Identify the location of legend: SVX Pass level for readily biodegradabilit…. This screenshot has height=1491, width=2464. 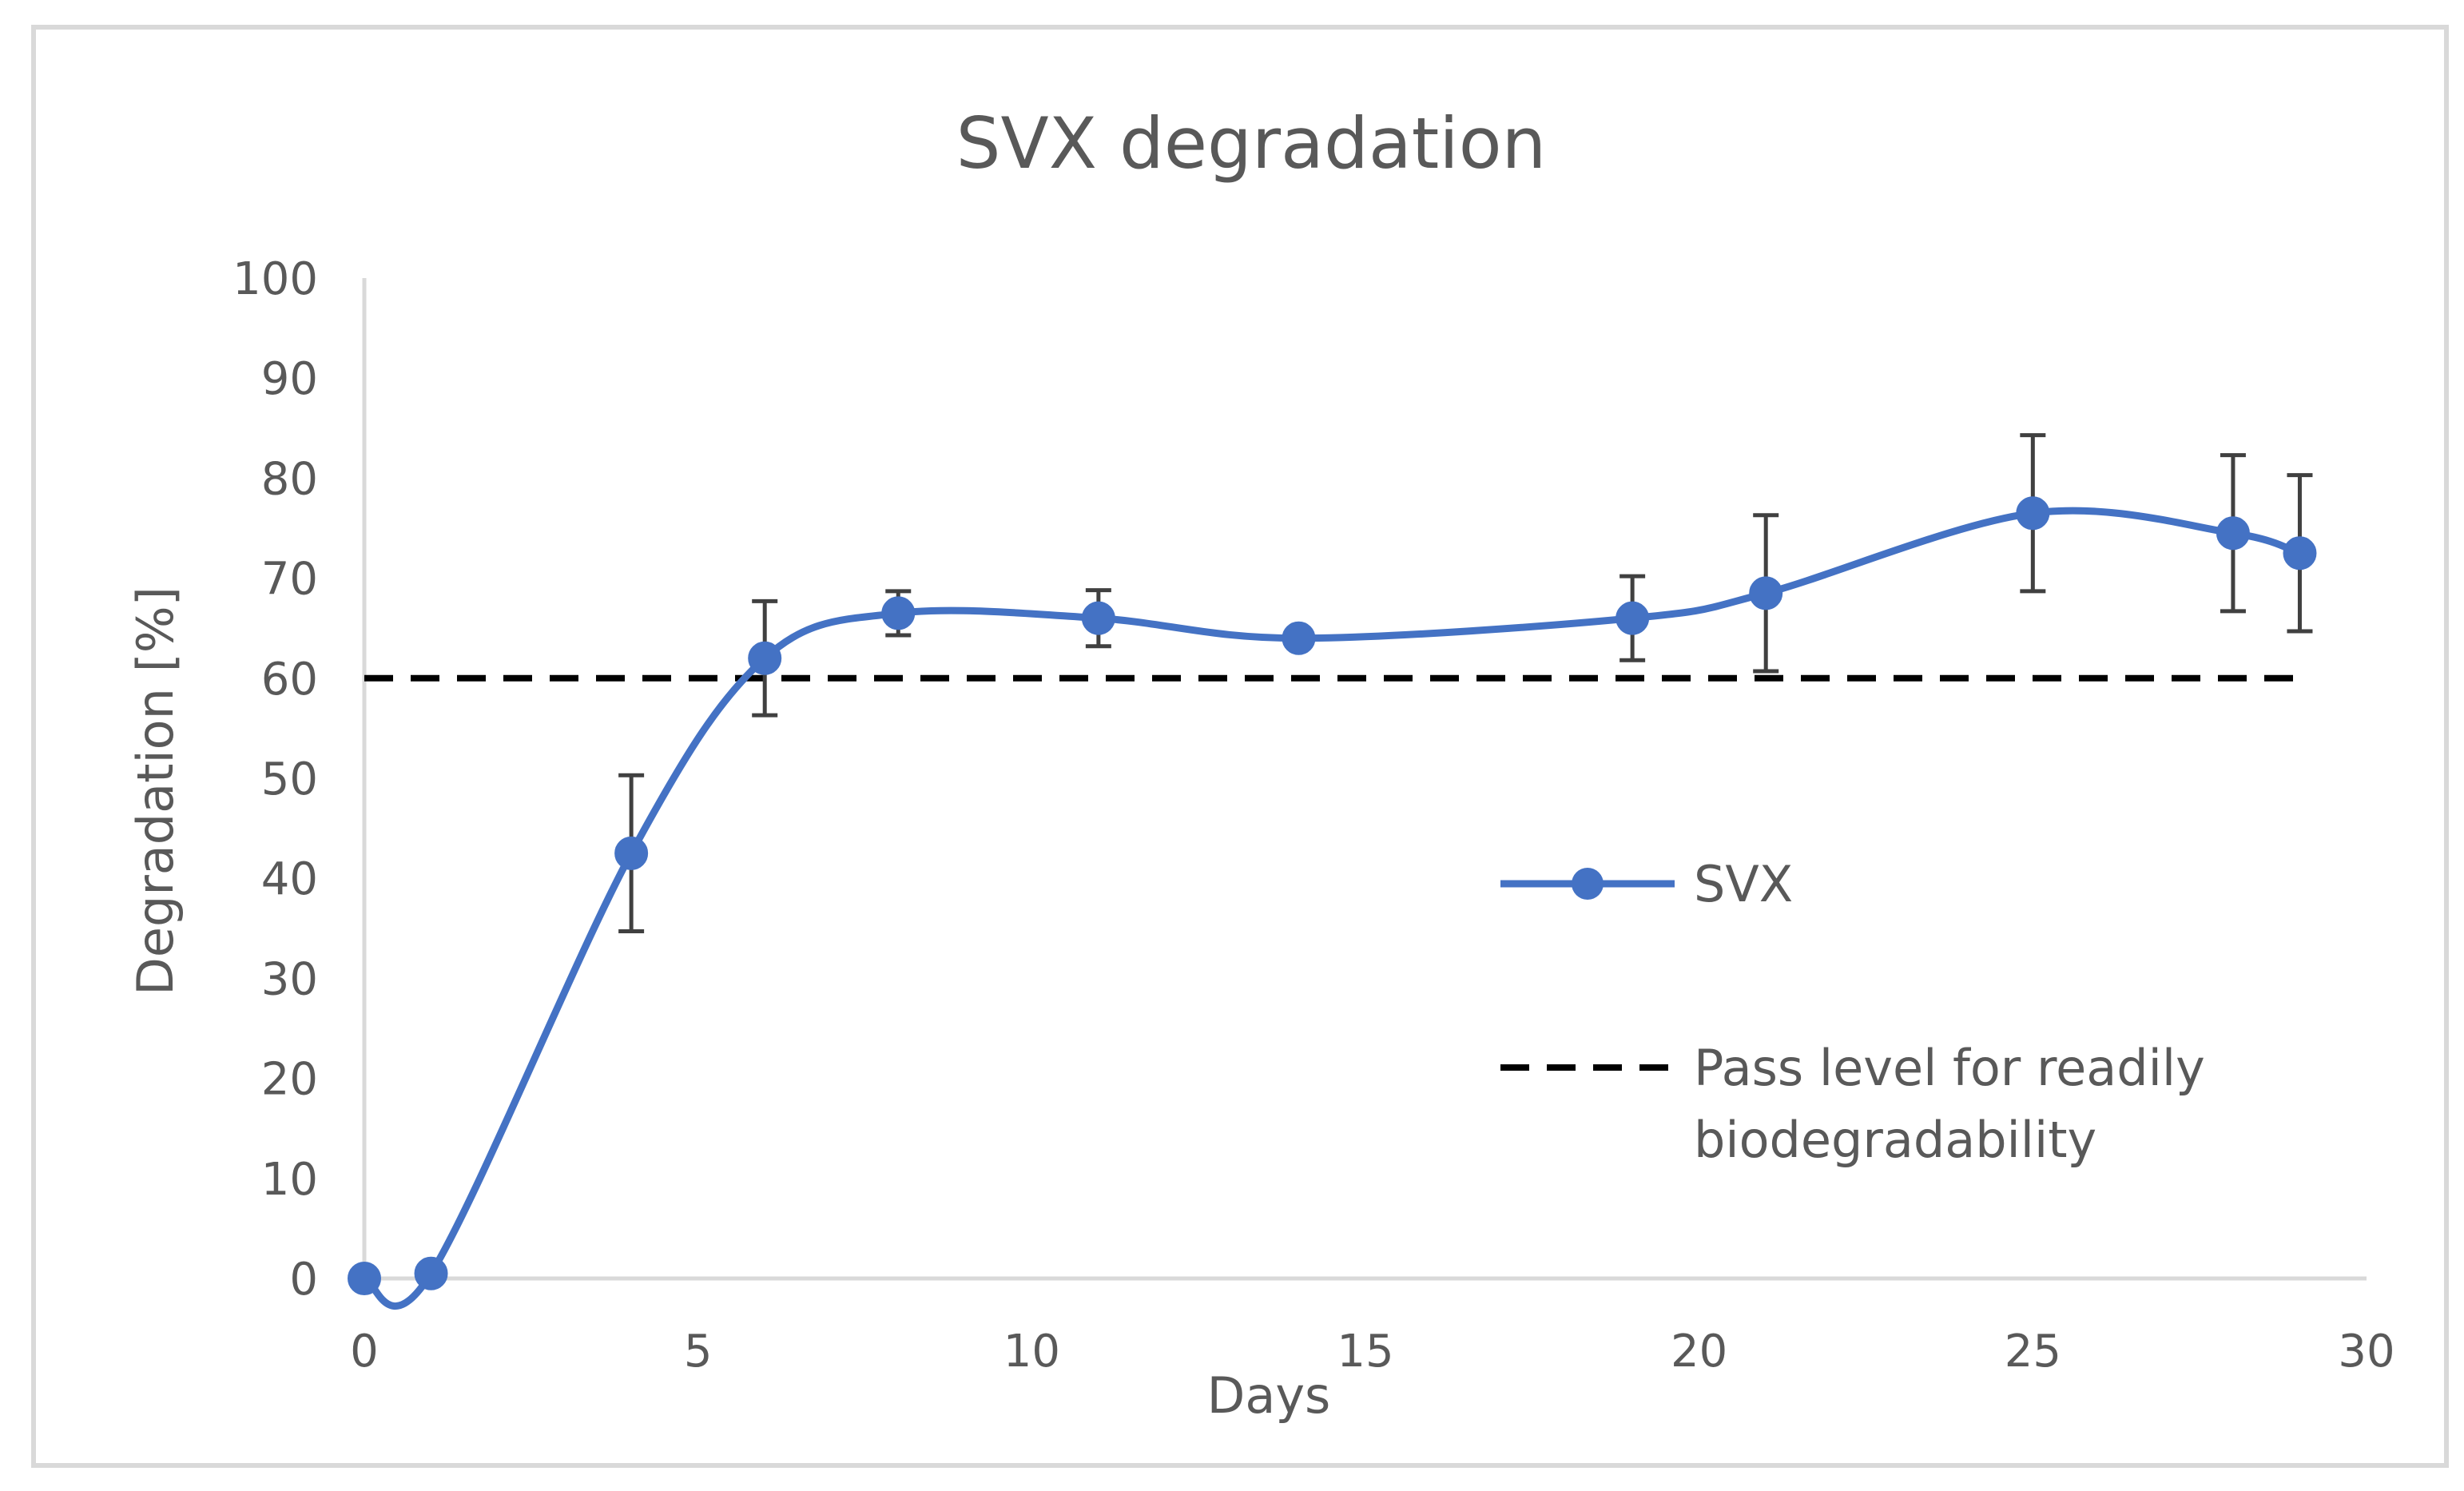
(1853, 1012).